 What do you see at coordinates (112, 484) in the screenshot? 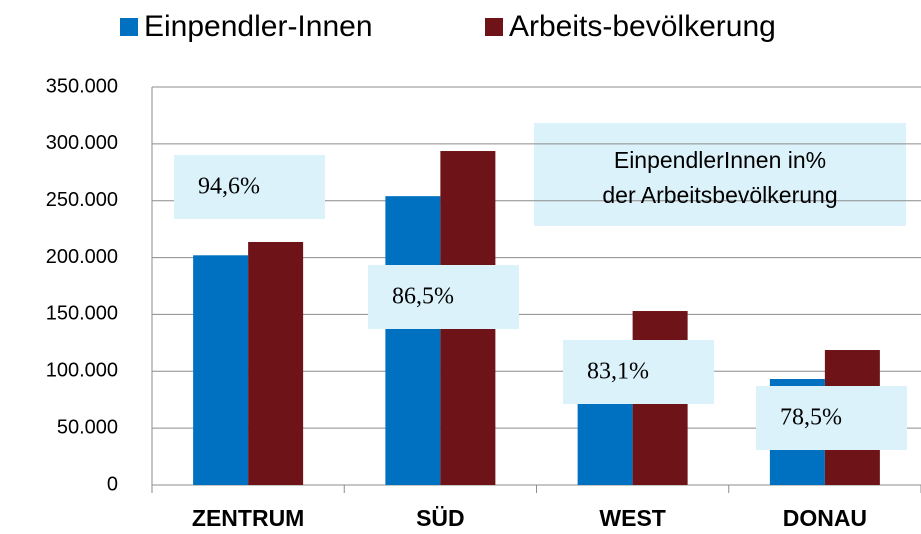
I see `y-tick-label: 0` at bounding box center [112, 484].